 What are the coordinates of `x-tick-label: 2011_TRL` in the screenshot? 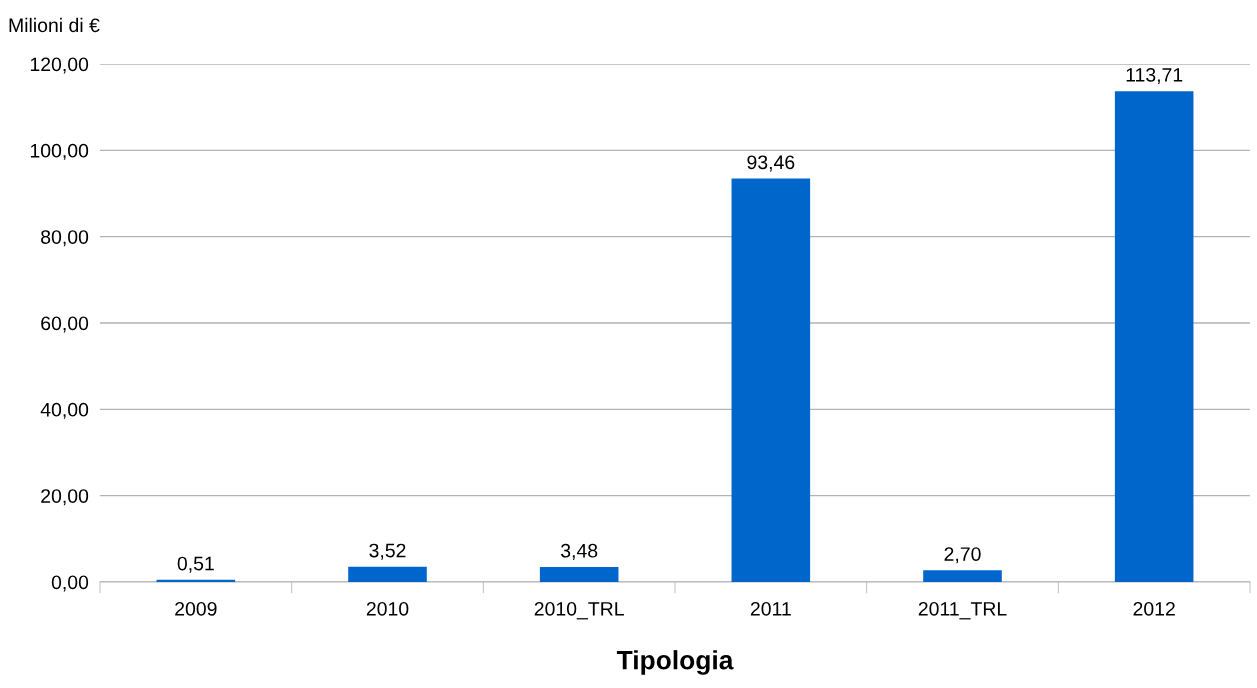 It's located at (962, 610).